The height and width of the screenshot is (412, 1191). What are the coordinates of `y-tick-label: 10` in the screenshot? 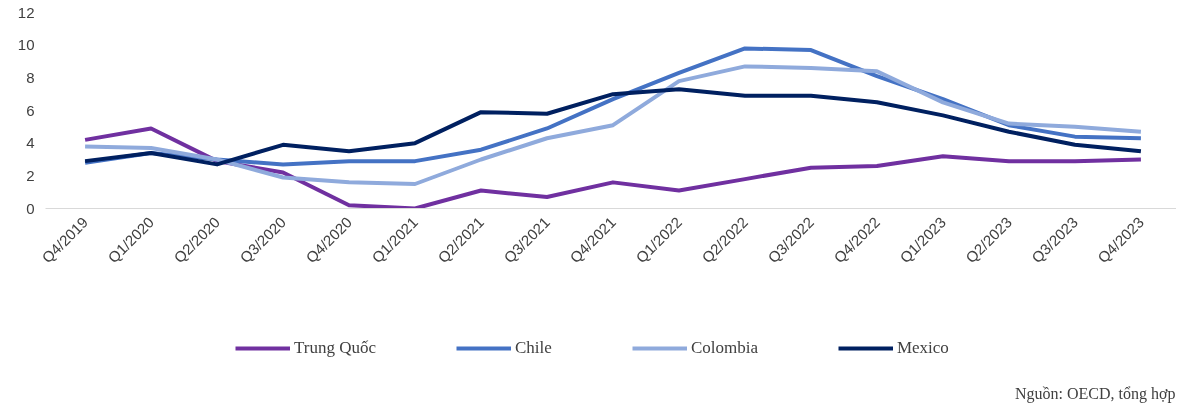 It's located at (26, 45).